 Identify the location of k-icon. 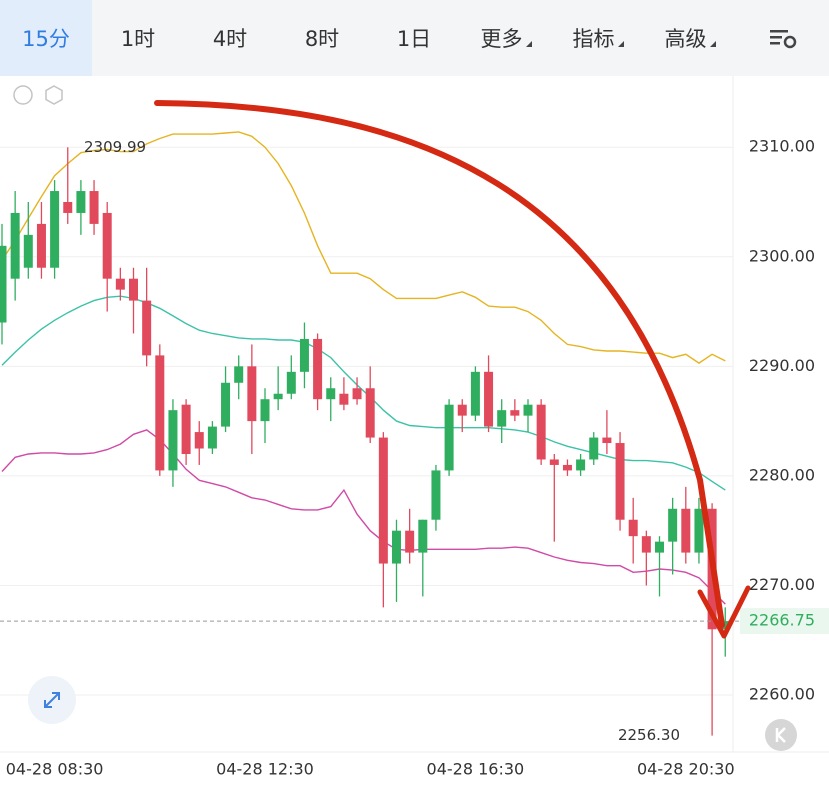
(780, 735).